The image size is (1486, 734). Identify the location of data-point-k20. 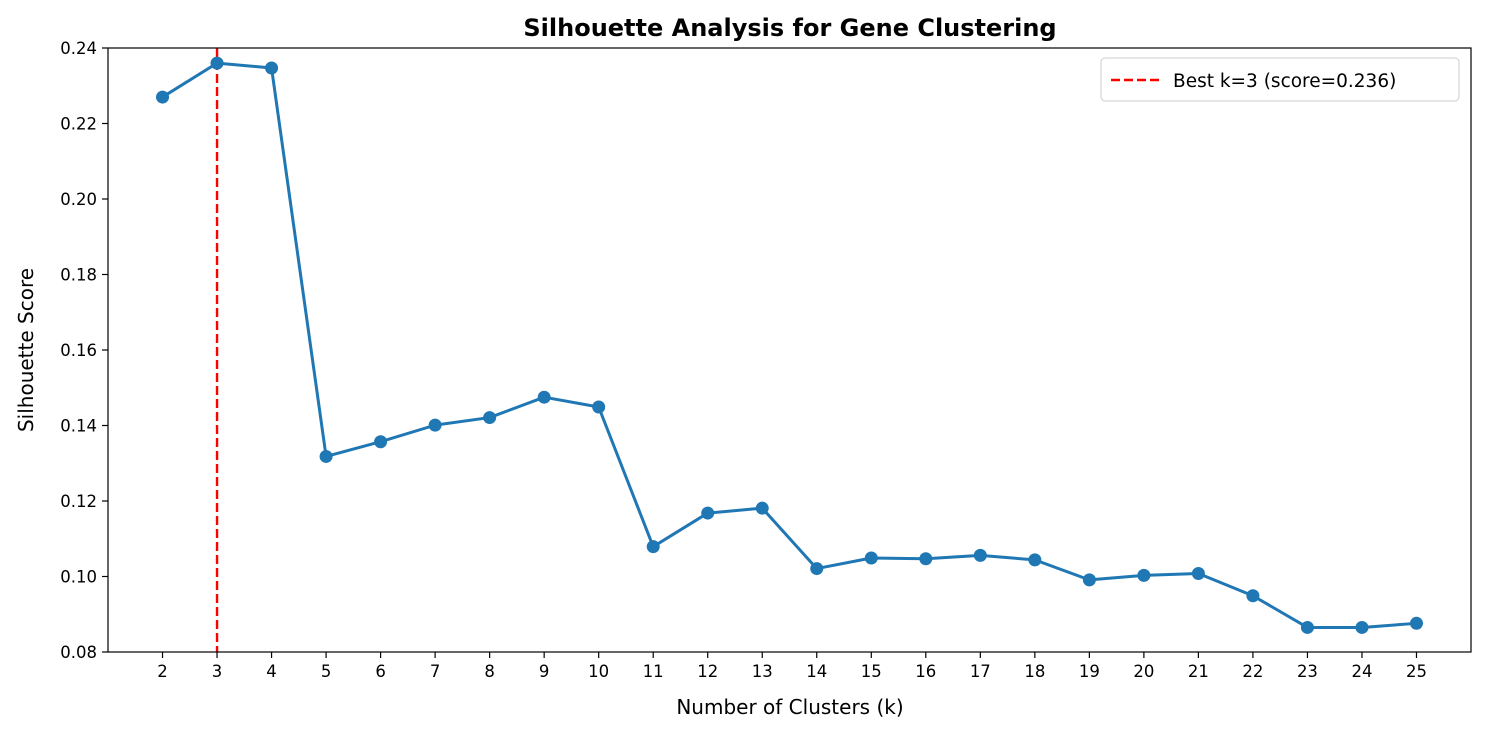
(1144, 575).